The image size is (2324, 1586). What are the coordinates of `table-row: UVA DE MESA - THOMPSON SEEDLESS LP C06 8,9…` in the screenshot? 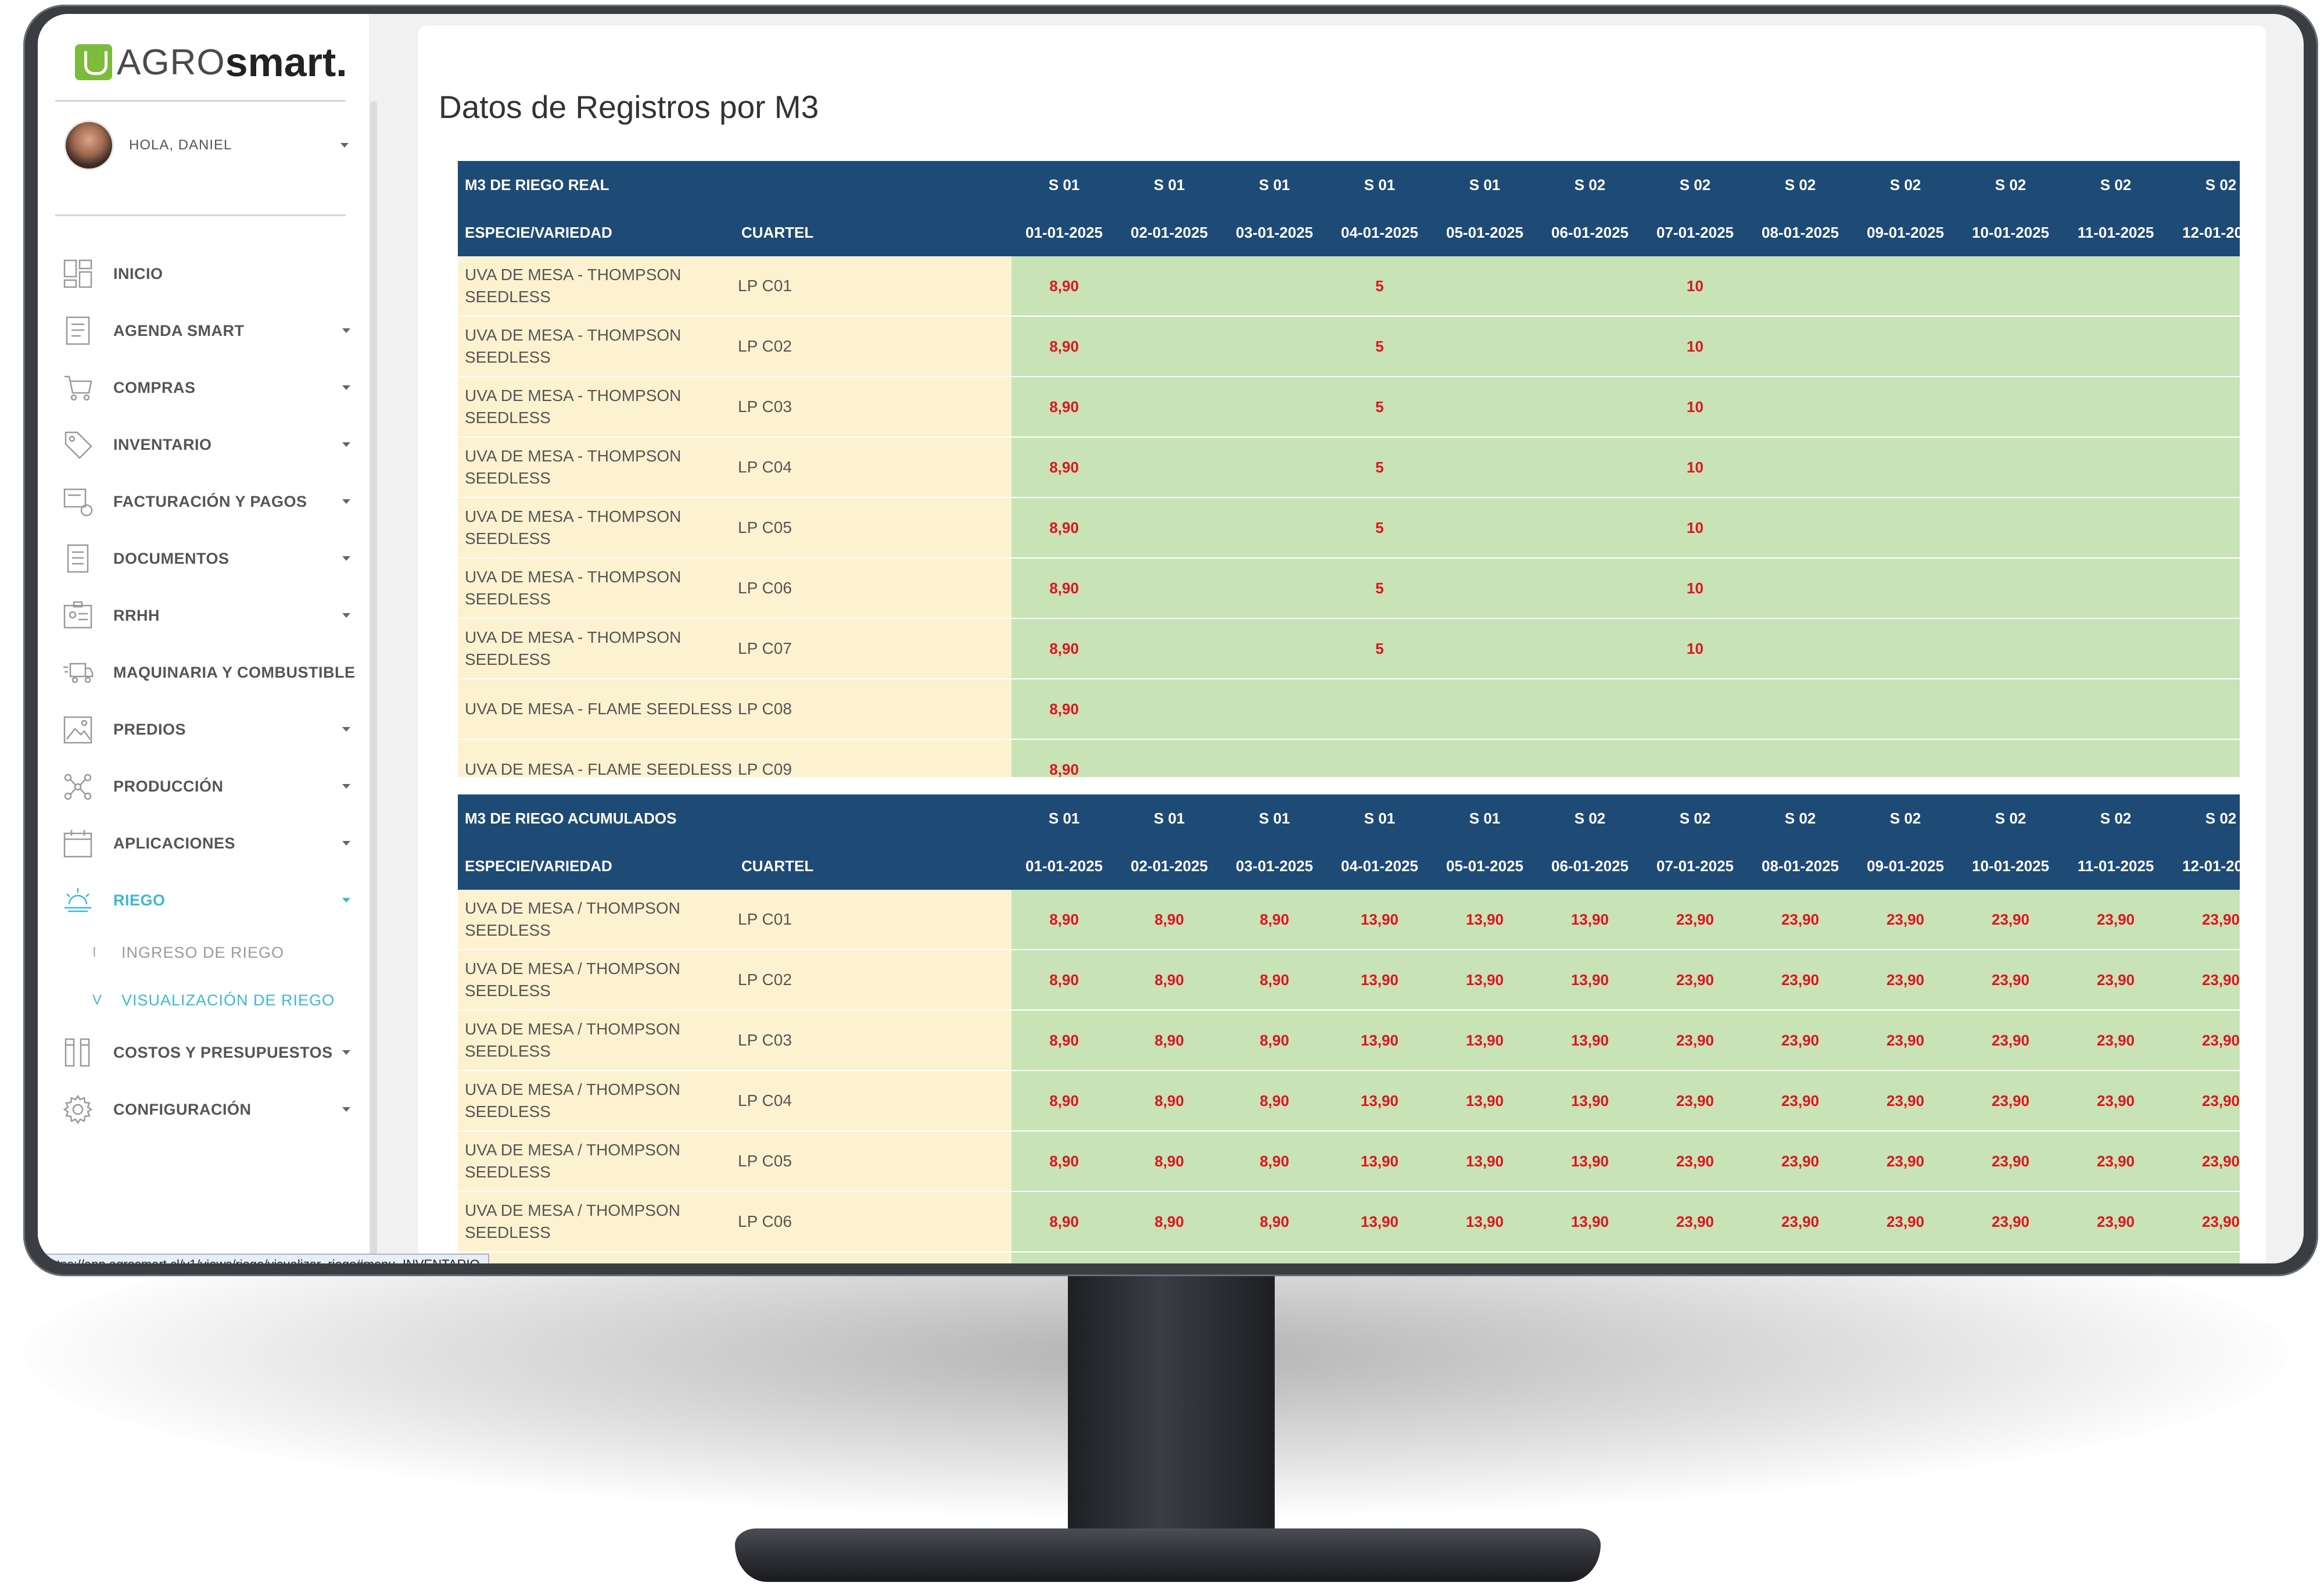 It's located at (1349, 588).